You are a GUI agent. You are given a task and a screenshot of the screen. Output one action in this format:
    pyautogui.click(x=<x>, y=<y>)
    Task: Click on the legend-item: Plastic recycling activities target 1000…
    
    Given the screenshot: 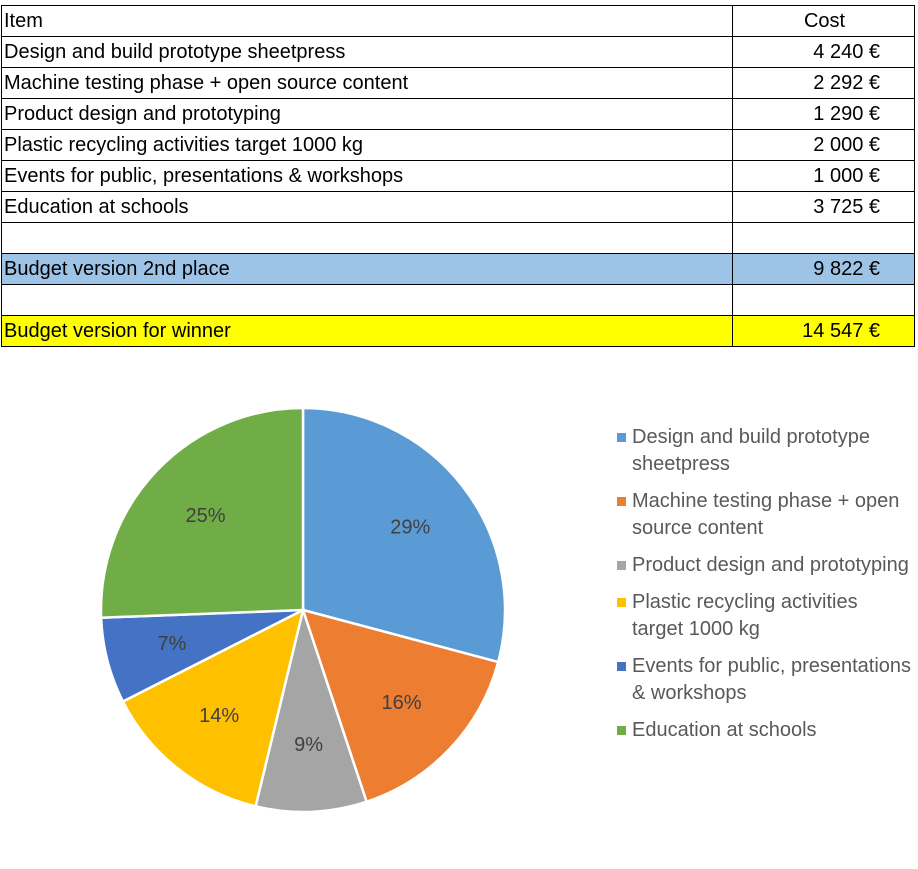 What is the action you would take?
    pyautogui.click(x=762, y=616)
    